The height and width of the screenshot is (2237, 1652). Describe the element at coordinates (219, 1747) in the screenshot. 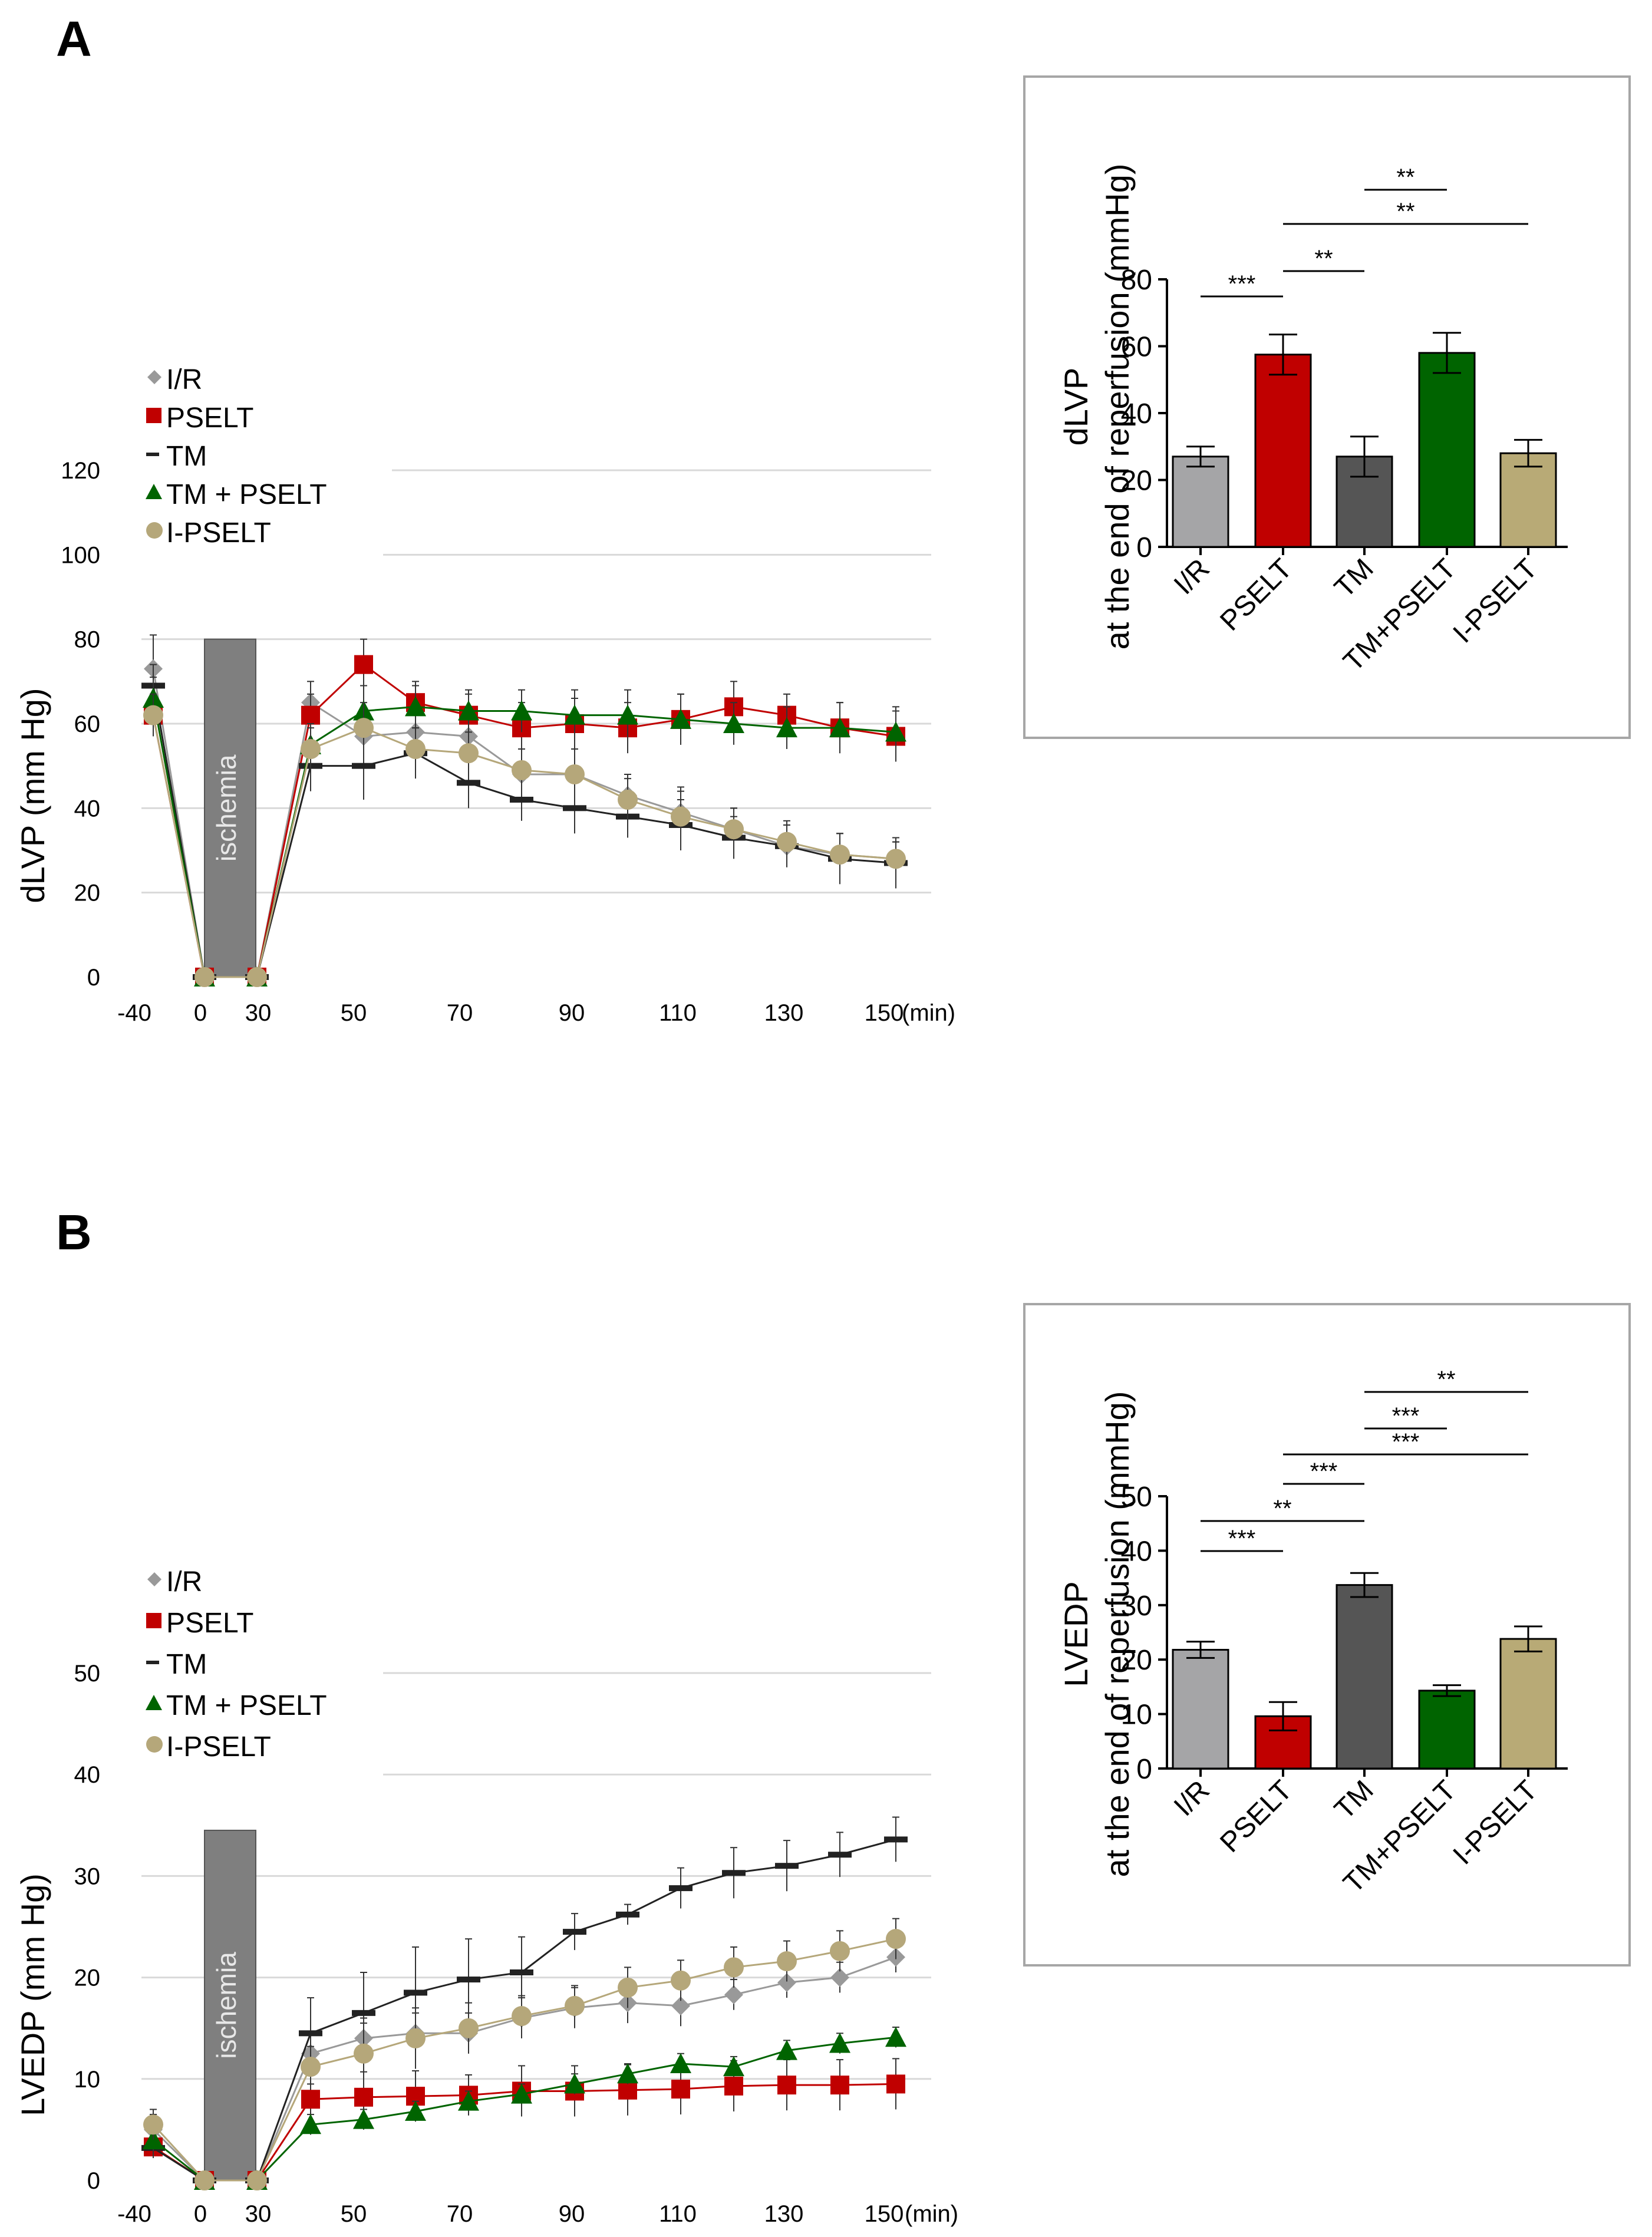

I see `legend-label: I-PSELT` at that location.